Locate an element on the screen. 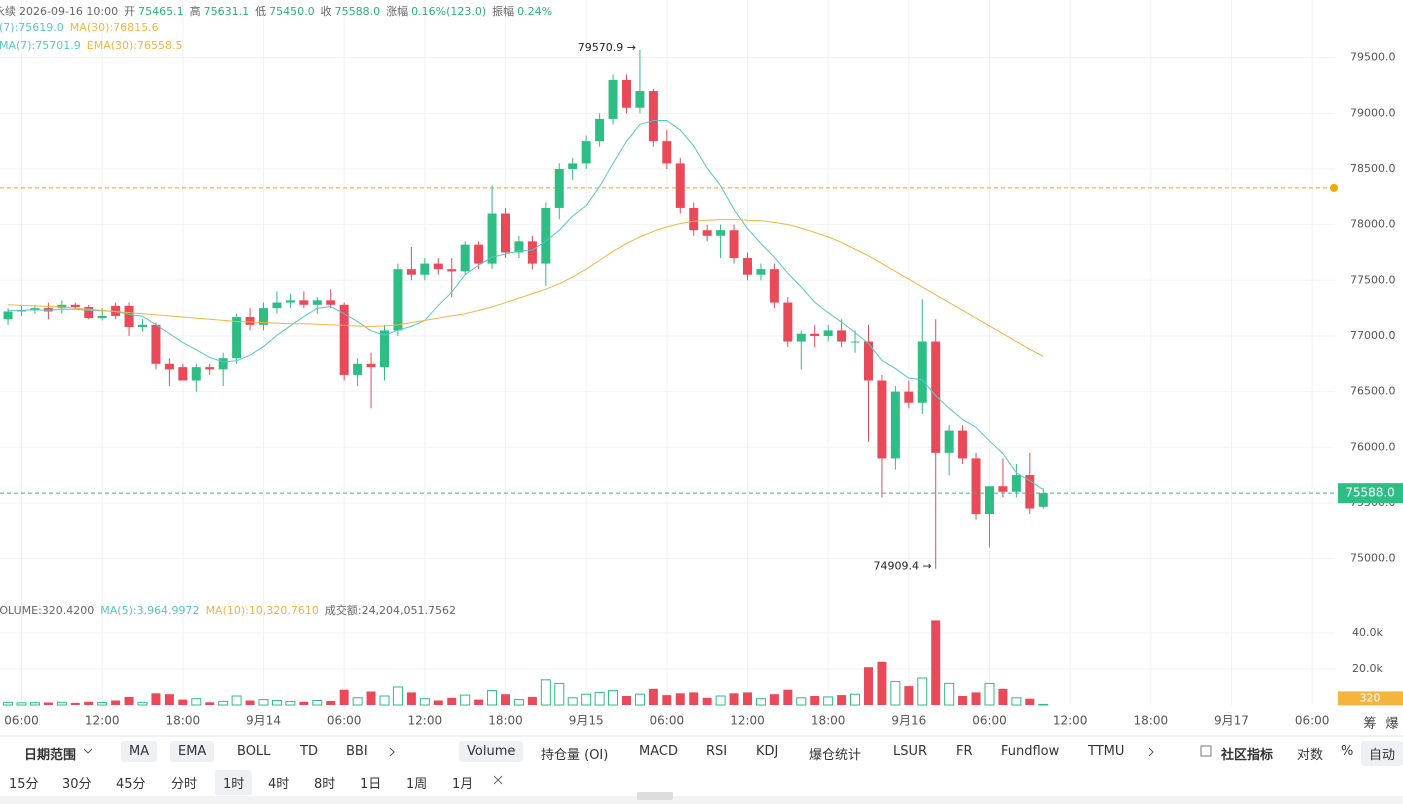 The height and width of the screenshot is (804, 1403). volume-tag is located at coordinates (1370, 698).